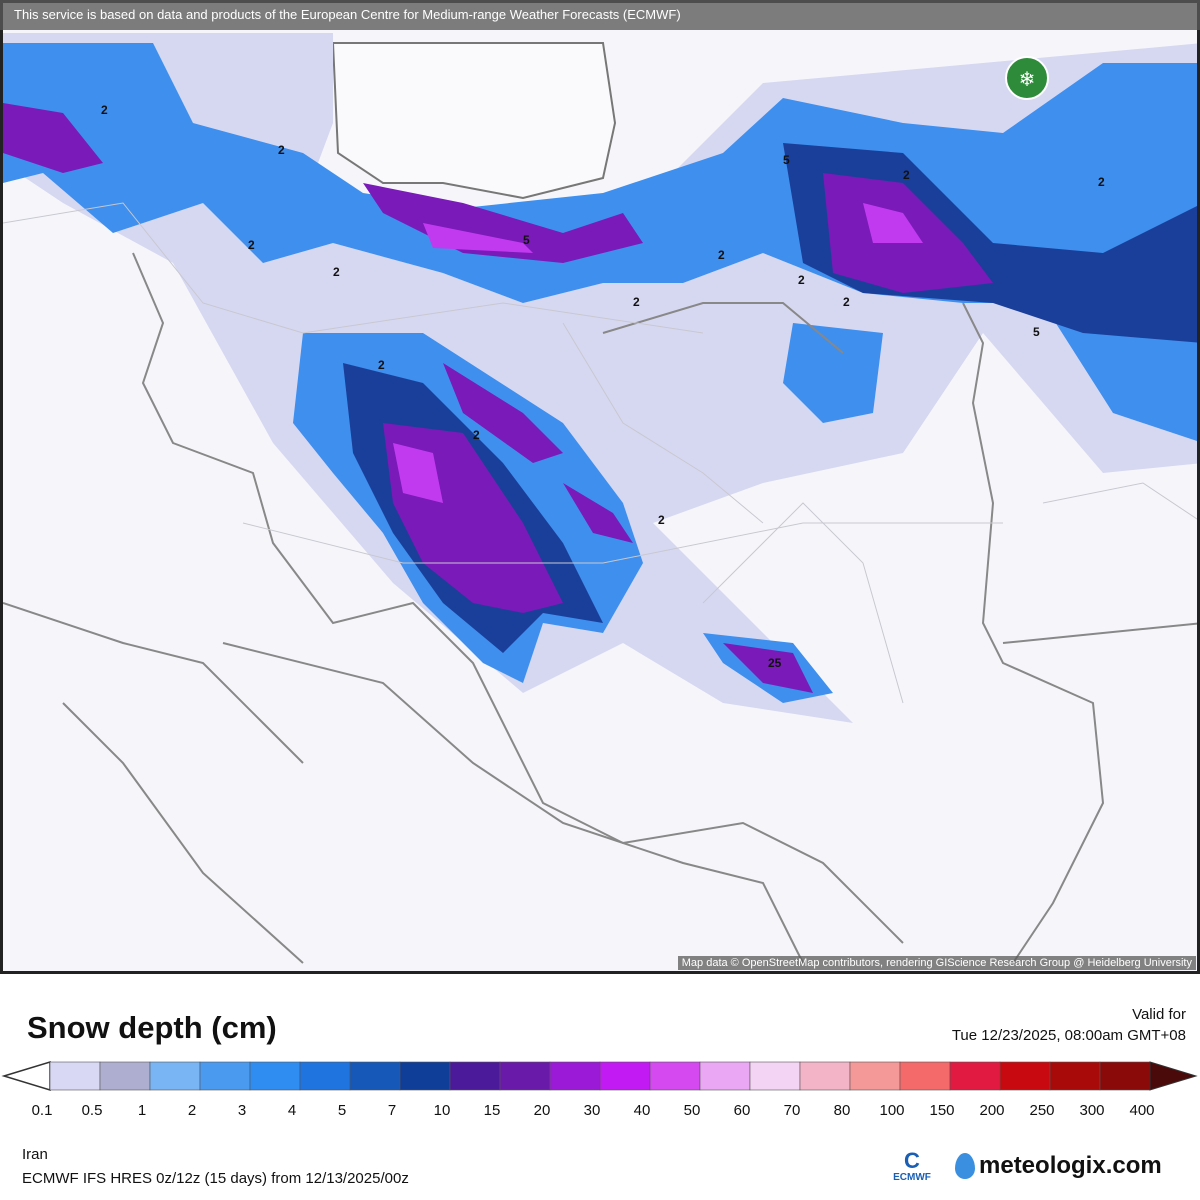 The width and height of the screenshot is (1200, 1200). Describe the element at coordinates (152, 1027) in the screenshot. I see `legend-title: Snow depth (cm)` at that location.